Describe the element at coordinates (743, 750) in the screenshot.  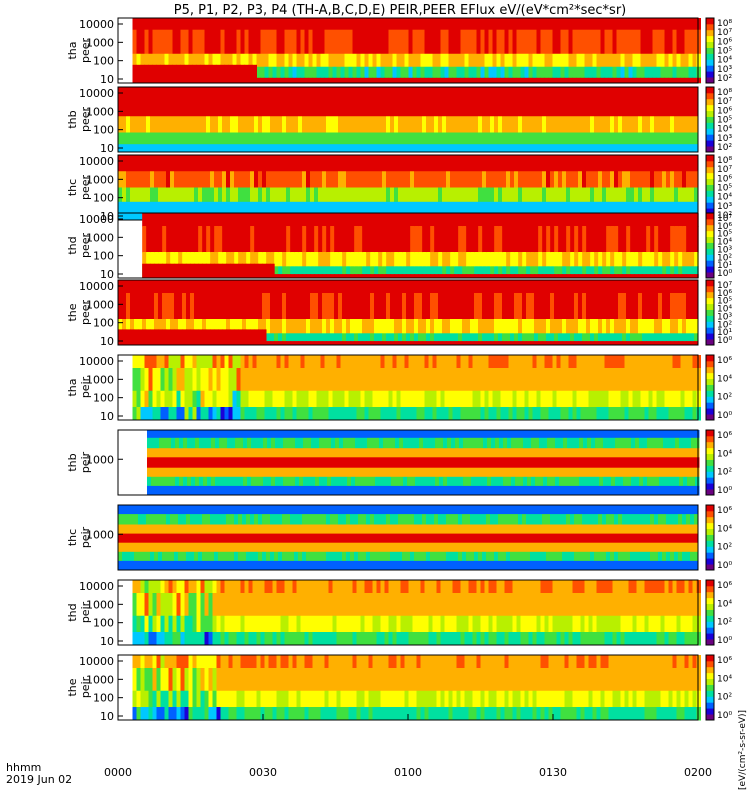
I see `colorbar-unit-label: [eV/(cm²-s-sr-eV)]` at that location.